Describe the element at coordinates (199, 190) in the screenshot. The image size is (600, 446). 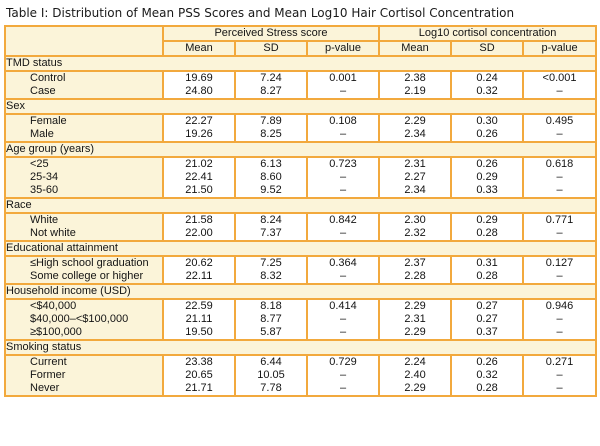
I see `cell-value: 21.50` at that location.